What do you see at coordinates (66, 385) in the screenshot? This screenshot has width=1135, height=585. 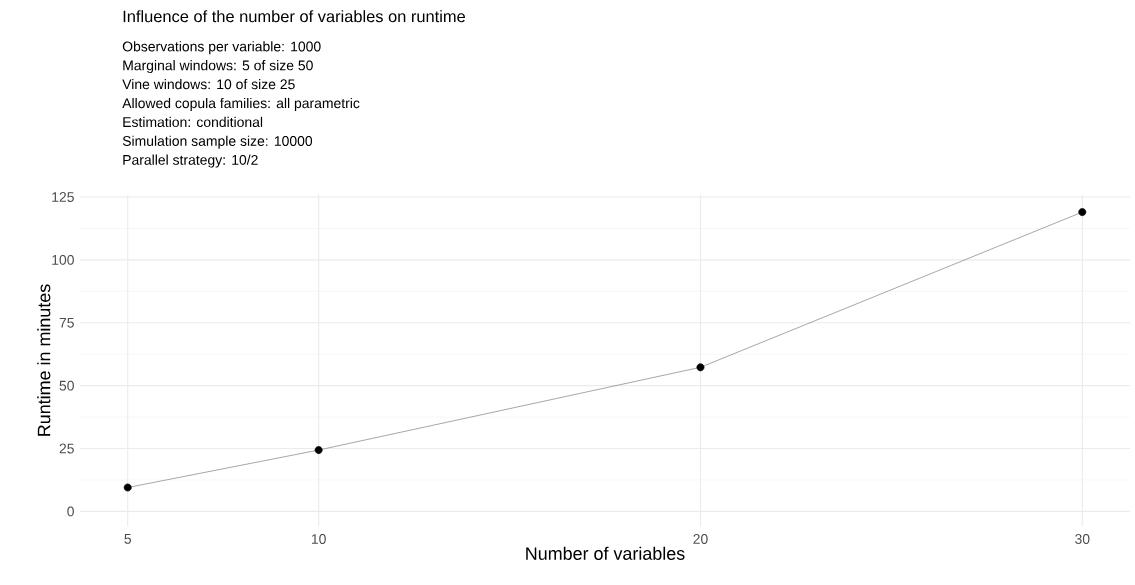 I see `y-tick-label: 50` at bounding box center [66, 385].